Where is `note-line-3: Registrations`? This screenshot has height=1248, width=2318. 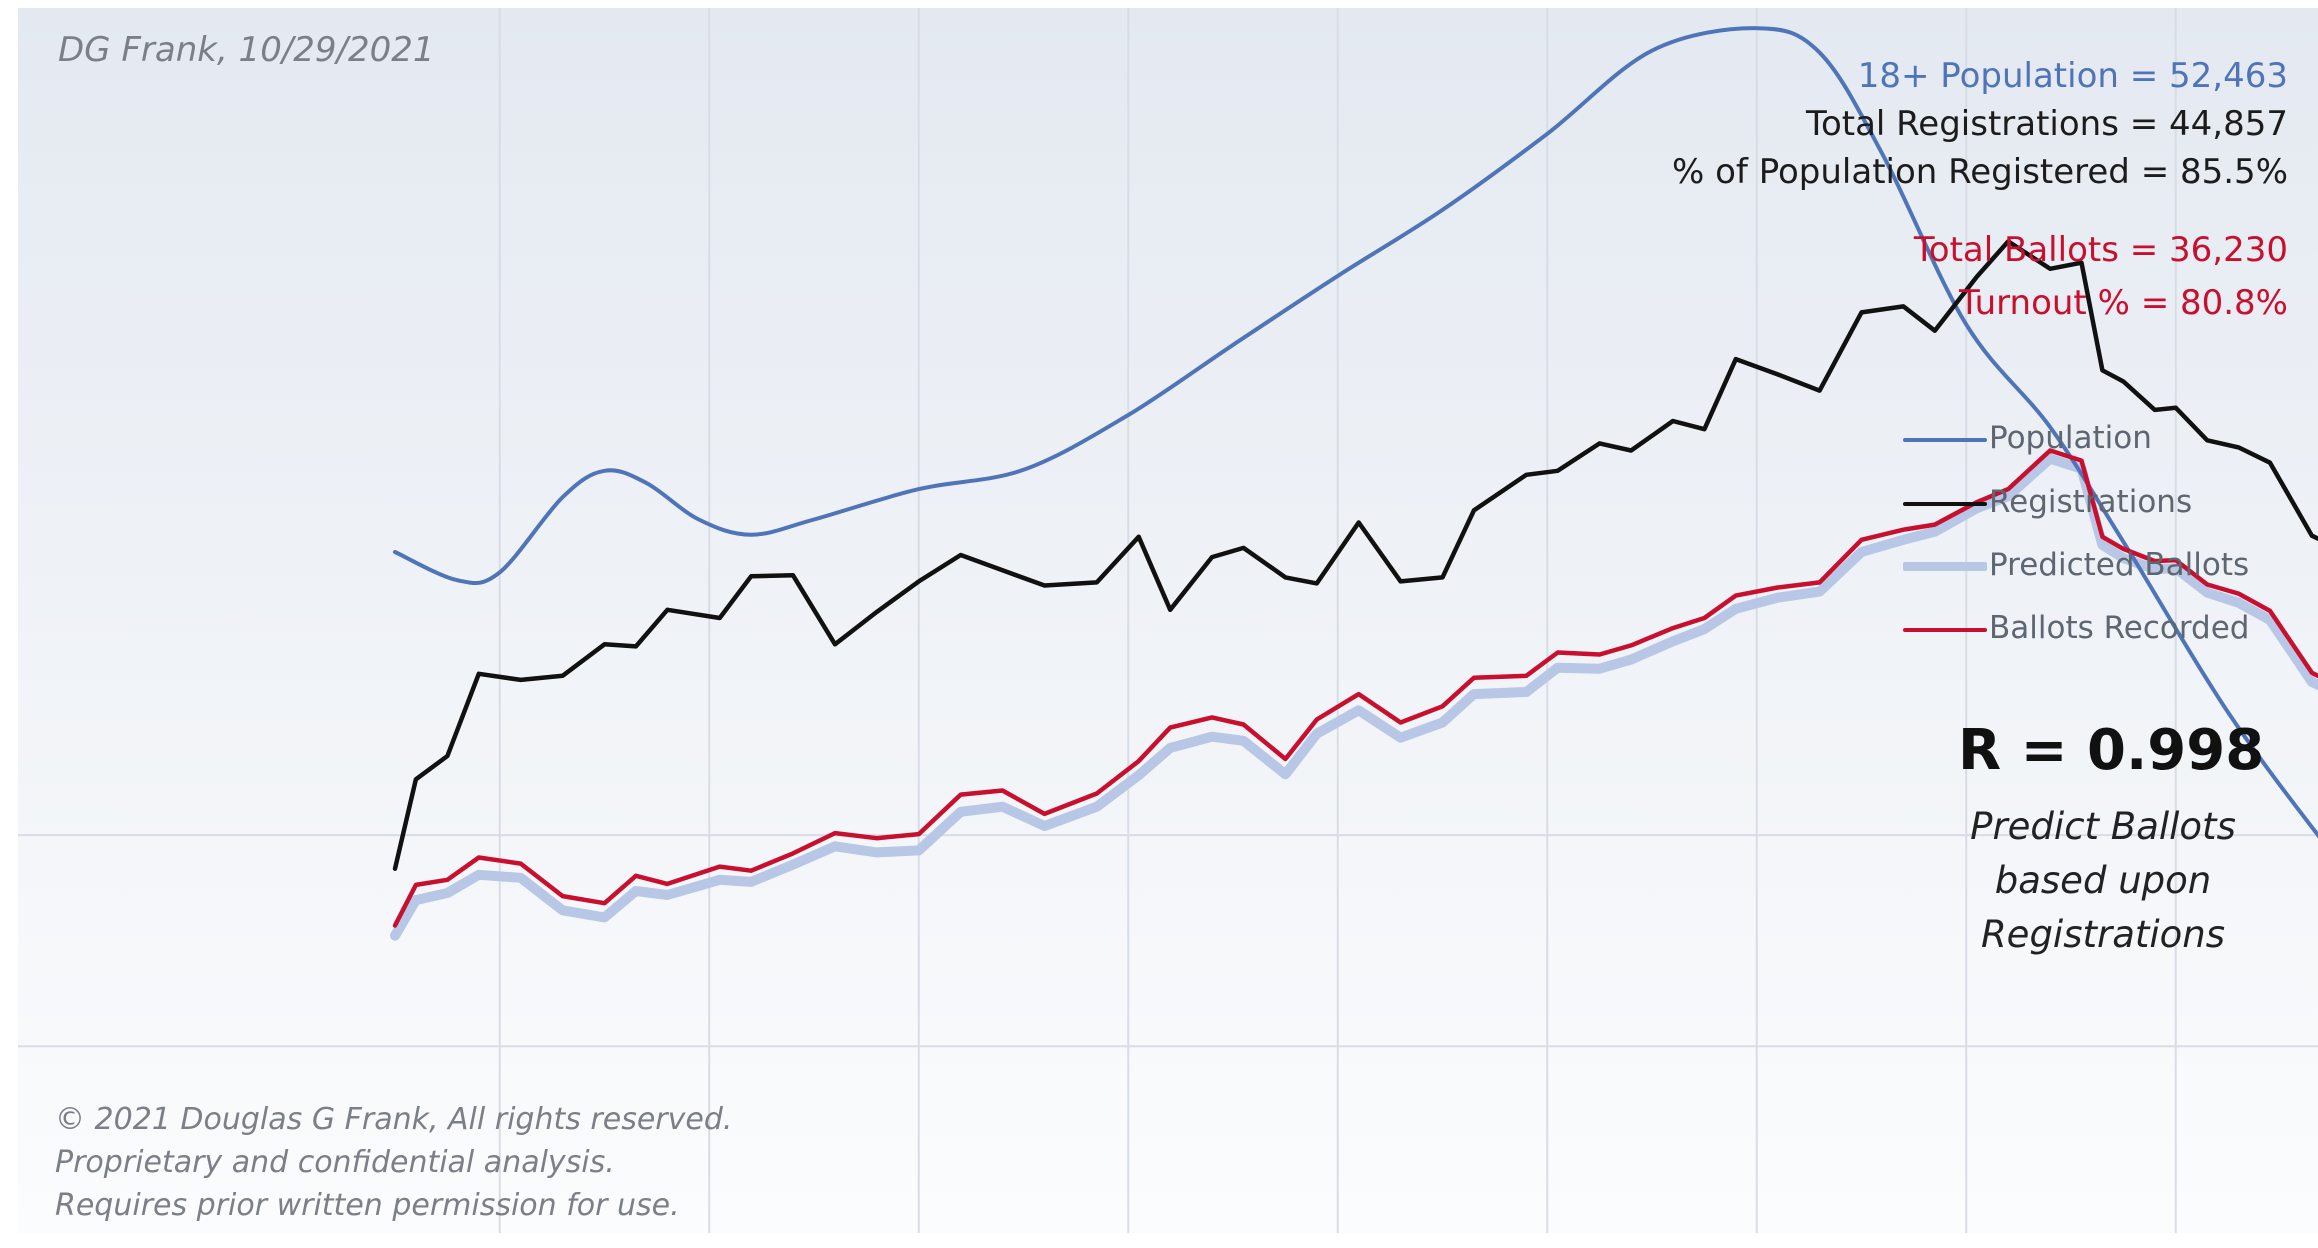
note-line-3: Registrations is located at coordinates (2103, 934).